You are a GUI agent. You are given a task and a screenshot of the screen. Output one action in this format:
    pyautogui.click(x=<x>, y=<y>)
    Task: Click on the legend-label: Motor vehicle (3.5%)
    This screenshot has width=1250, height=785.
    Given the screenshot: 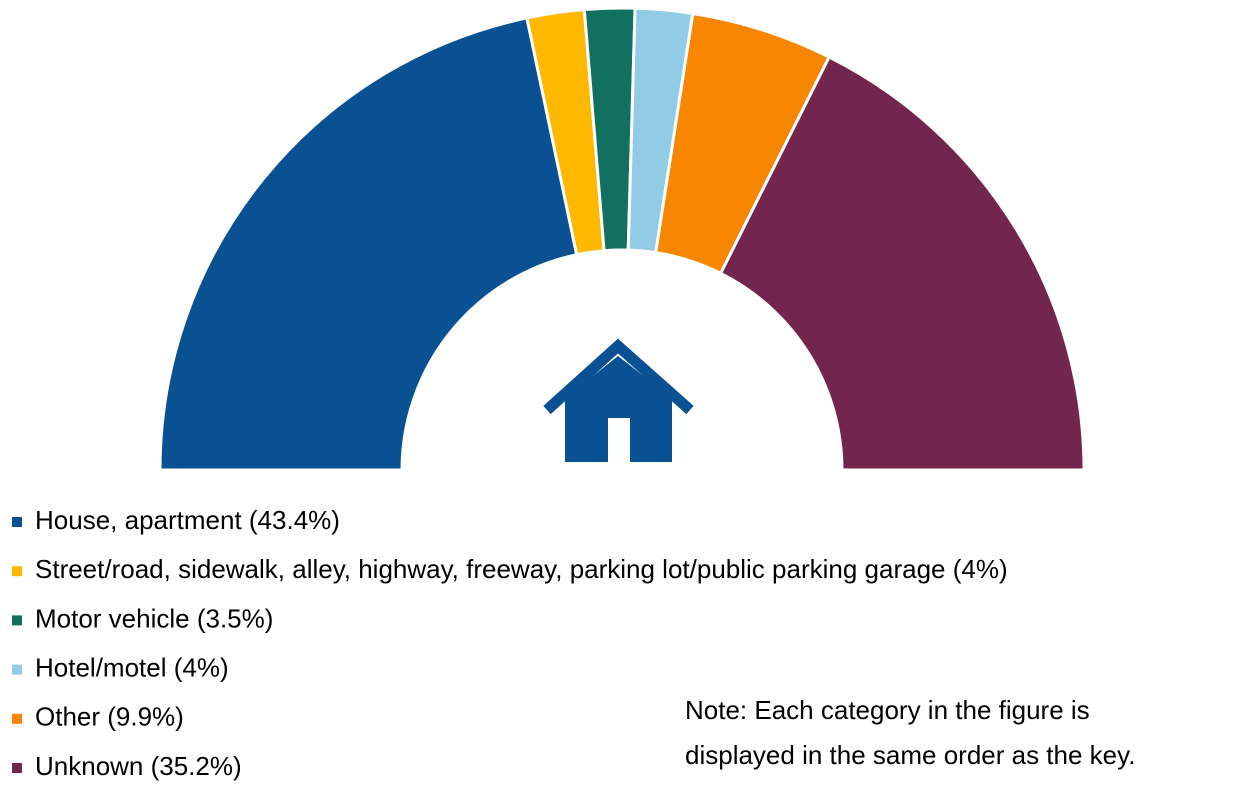 What is the action you would take?
    pyautogui.click(x=154, y=618)
    